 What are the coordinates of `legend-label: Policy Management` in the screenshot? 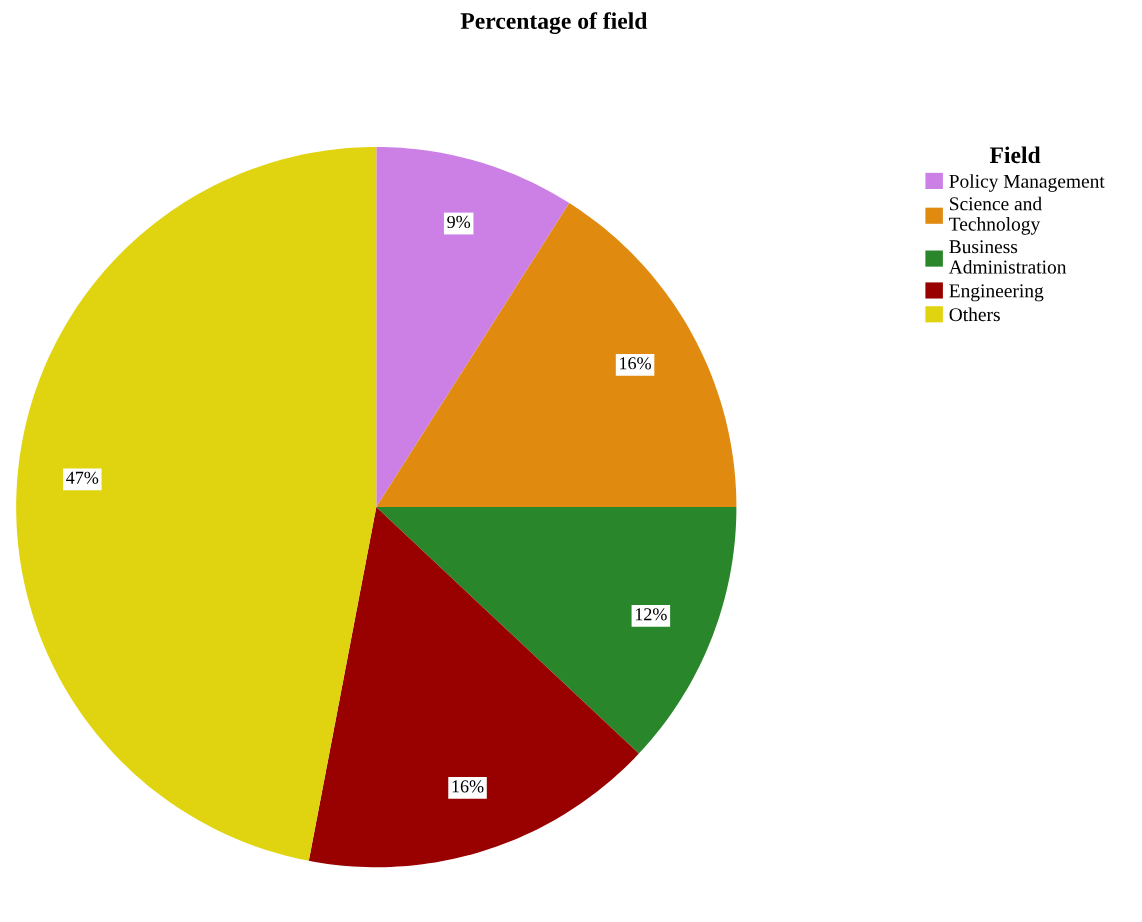 It's located at (1027, 183).